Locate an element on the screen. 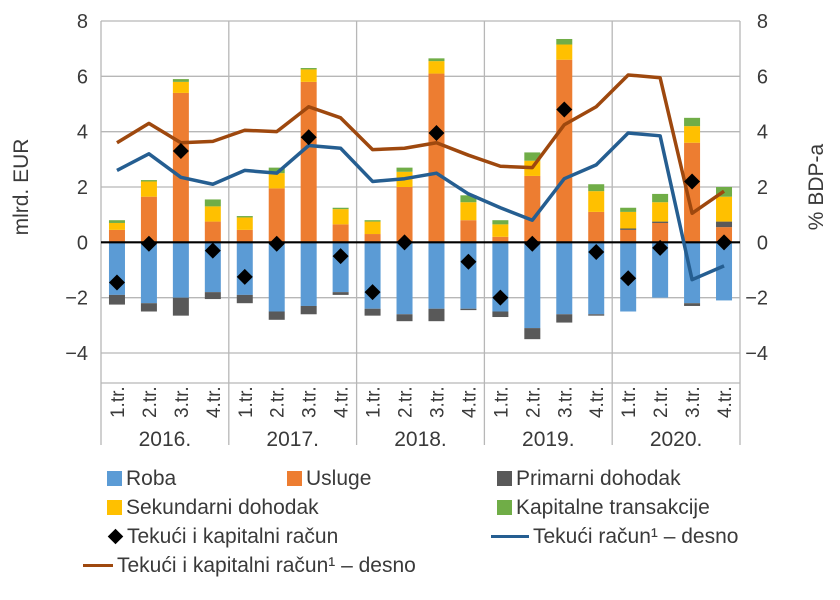 The height and width of the screenshot is (600, 840). legend-item-primarni: Primarni dohodak is located at coordinates (589, 478).